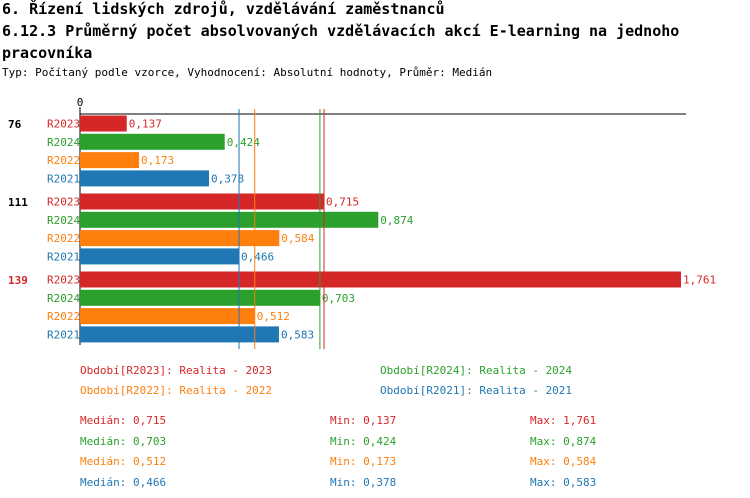 The image size is (750, 498). I want to click on stat-max: Max: 1,761, so click(563, 420).